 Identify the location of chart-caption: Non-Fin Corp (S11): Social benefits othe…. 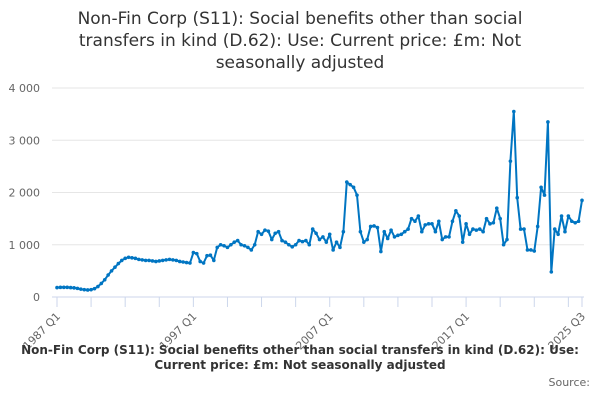
(300, 357).